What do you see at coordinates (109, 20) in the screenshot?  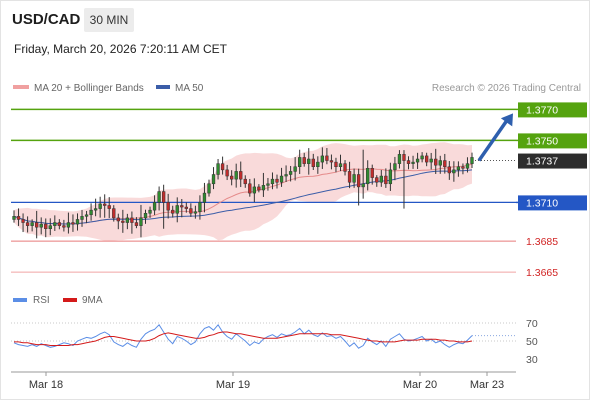 I see `timeframe-selector: 30 MIN` at bounding box center [109, 20].